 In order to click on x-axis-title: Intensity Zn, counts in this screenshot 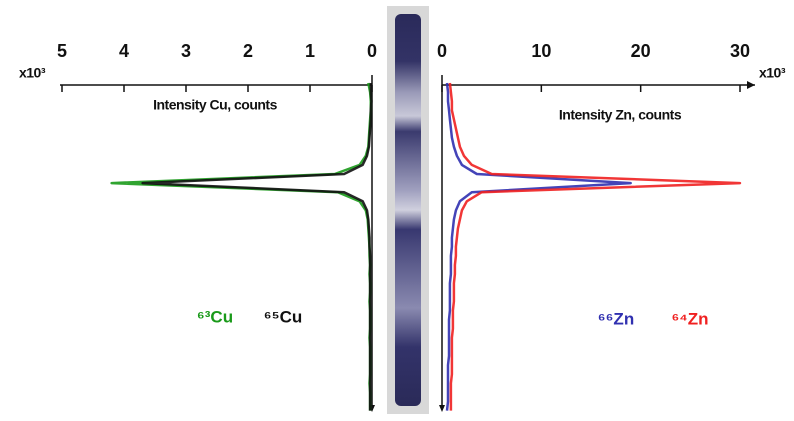, I will do `click(620, 115)`.